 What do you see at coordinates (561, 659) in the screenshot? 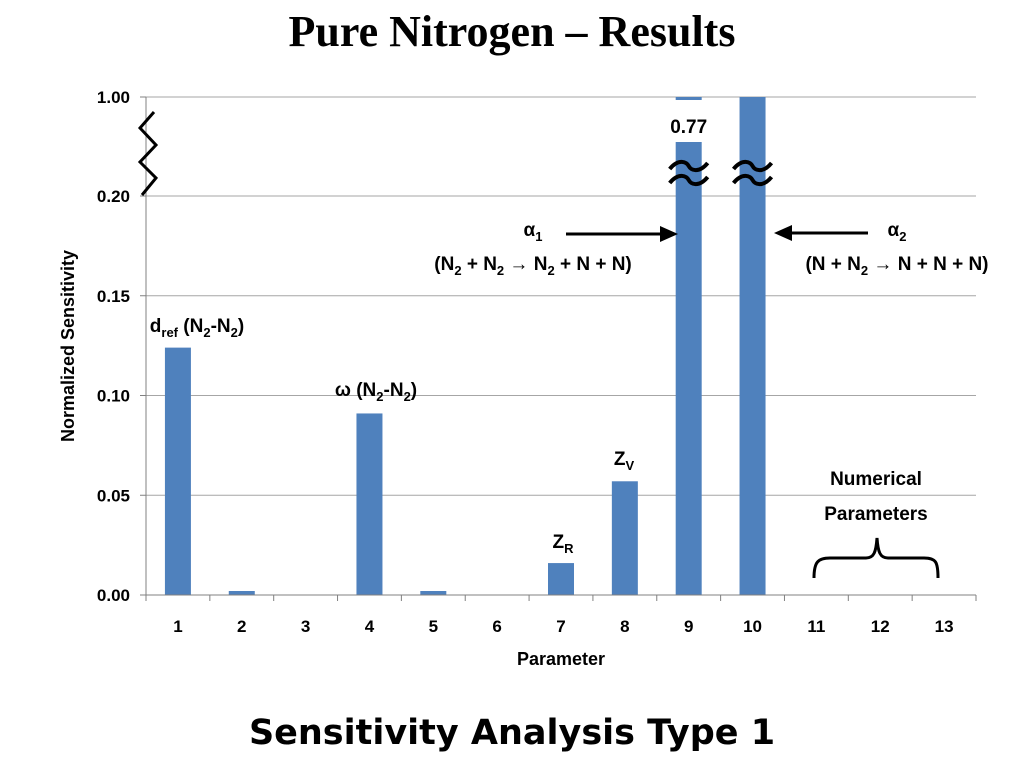
I see `x-axis-title: Parameter` at bounding box center [561, 659].